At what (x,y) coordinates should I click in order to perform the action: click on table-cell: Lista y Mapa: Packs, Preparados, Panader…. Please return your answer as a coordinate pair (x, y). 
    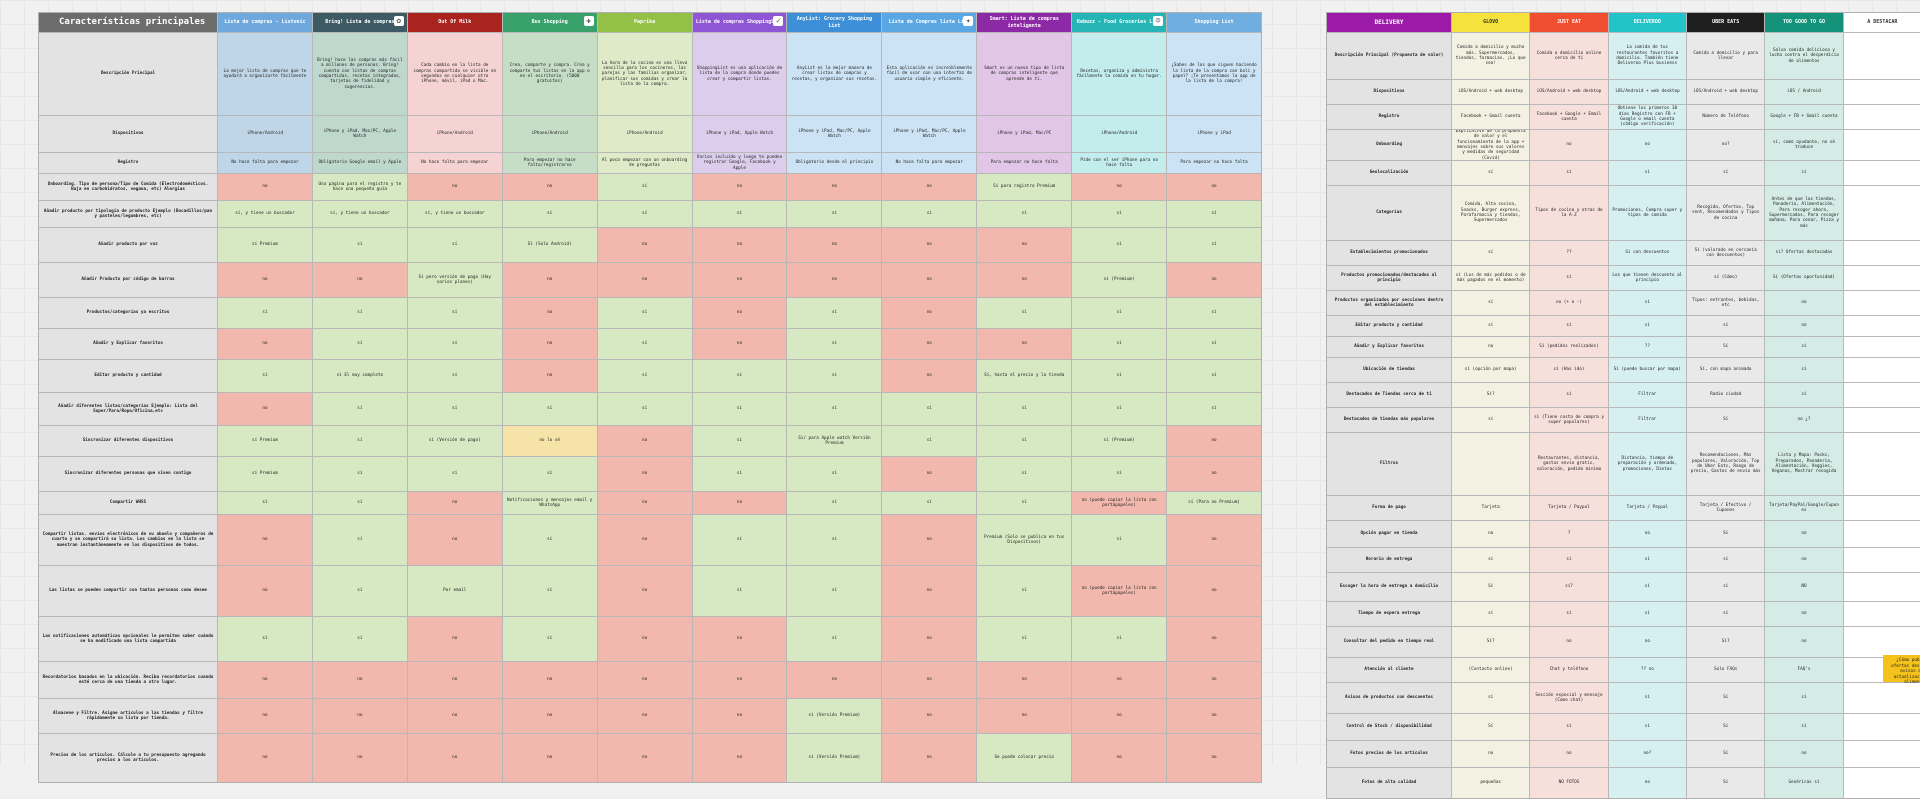
    Looking at the image, I should click on (1804, 464).